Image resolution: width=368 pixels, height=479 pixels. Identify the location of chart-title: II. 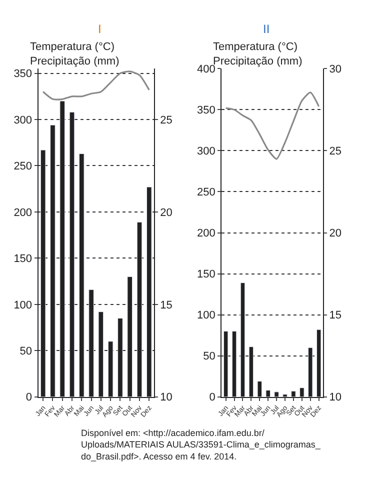
(266, 29).